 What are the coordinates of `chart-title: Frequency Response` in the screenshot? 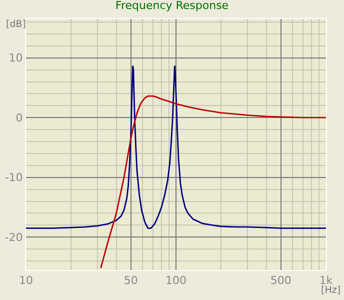 It's located at (172, 6).